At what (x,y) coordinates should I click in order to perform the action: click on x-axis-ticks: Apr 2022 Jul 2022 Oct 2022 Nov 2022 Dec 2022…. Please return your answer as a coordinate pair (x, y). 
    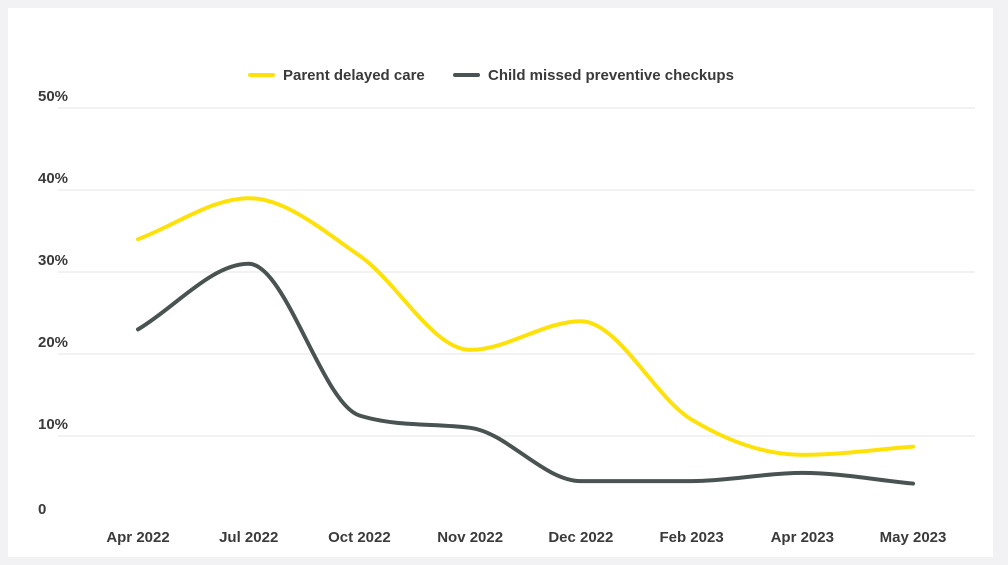
    Looking at the image, I should click on (526, 537).